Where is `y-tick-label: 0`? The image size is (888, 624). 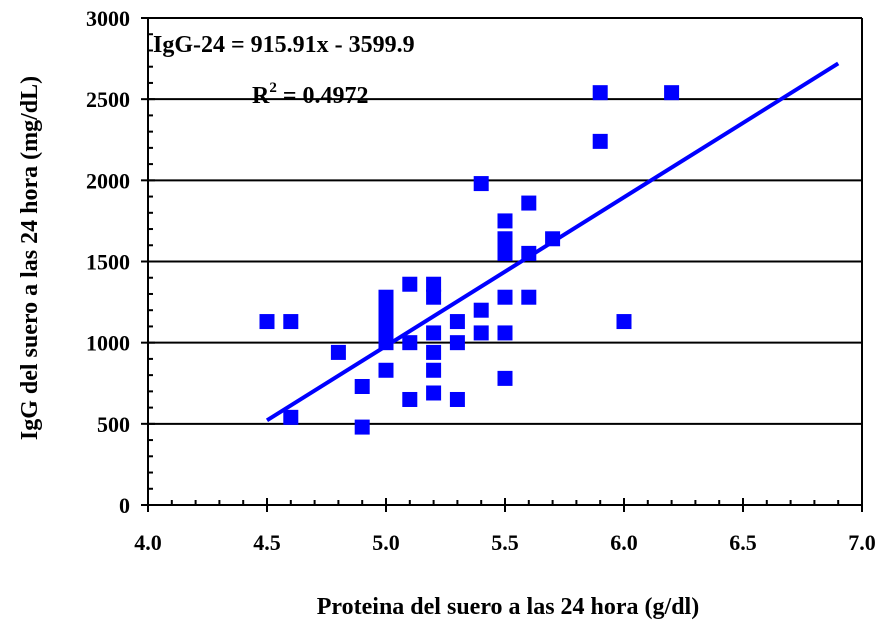 y-tick-label: 0 is located at coordinates (124, 505).